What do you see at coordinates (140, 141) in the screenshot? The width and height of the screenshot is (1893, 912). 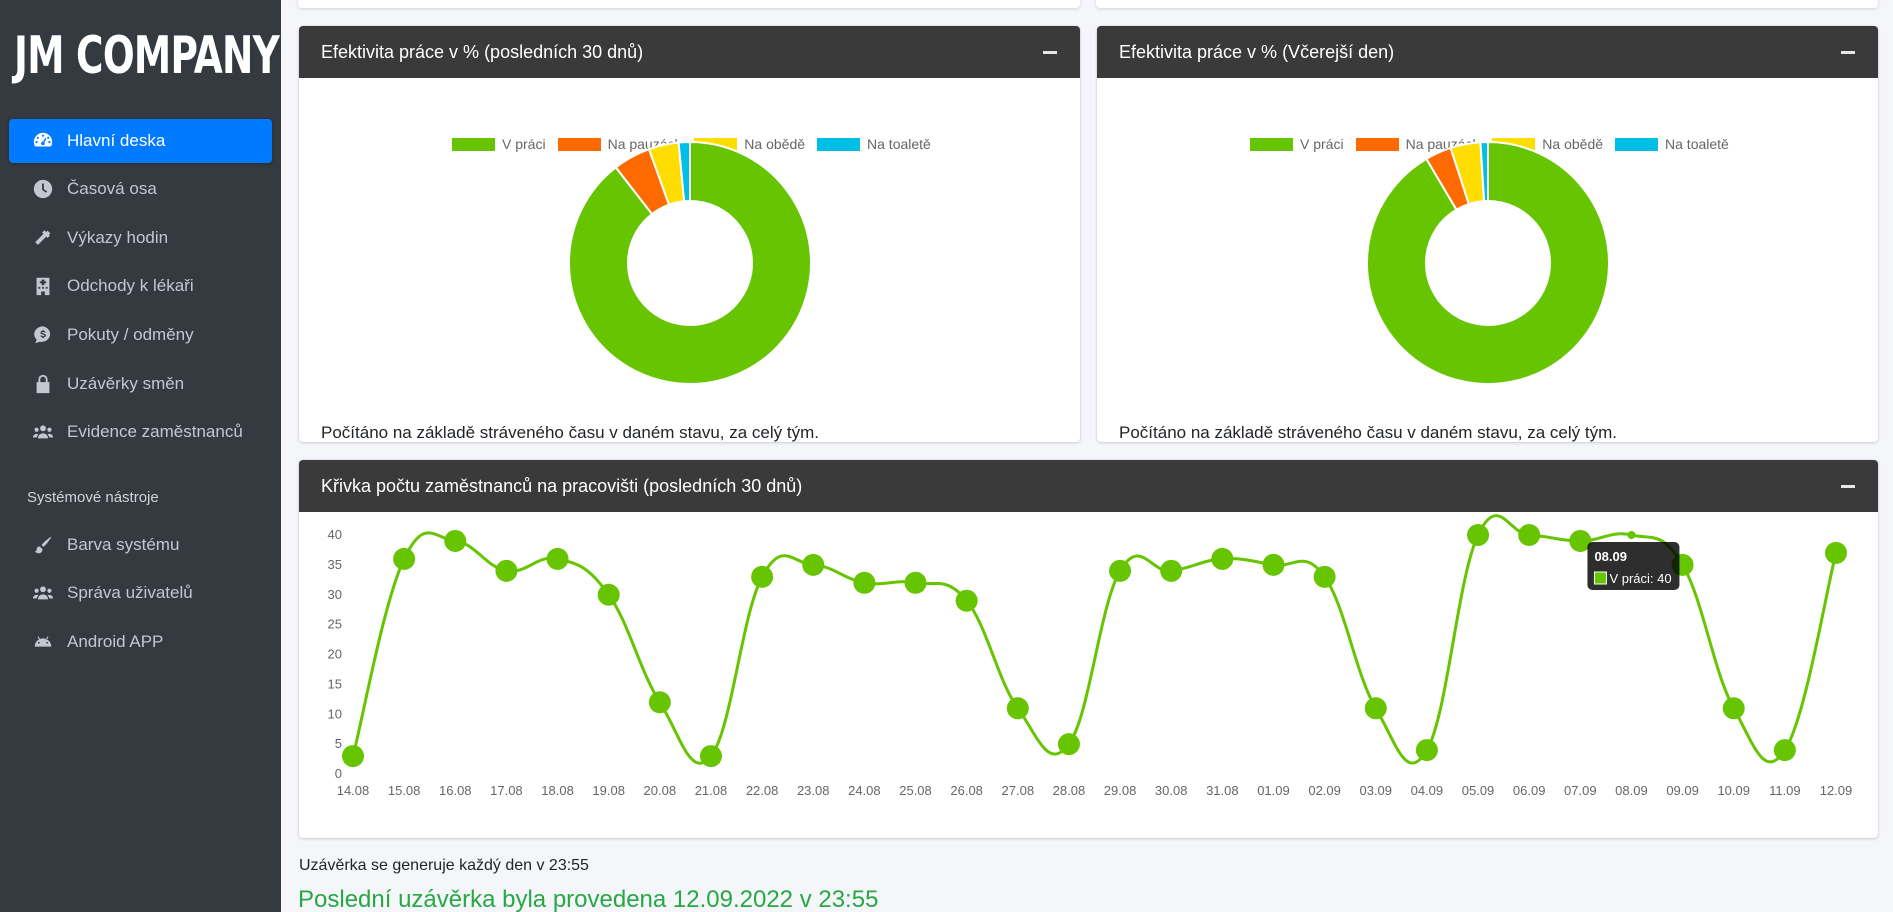 I see `sidebar-item-hlavni-deska: Hlavní deska` at bounding box center [140, 141].